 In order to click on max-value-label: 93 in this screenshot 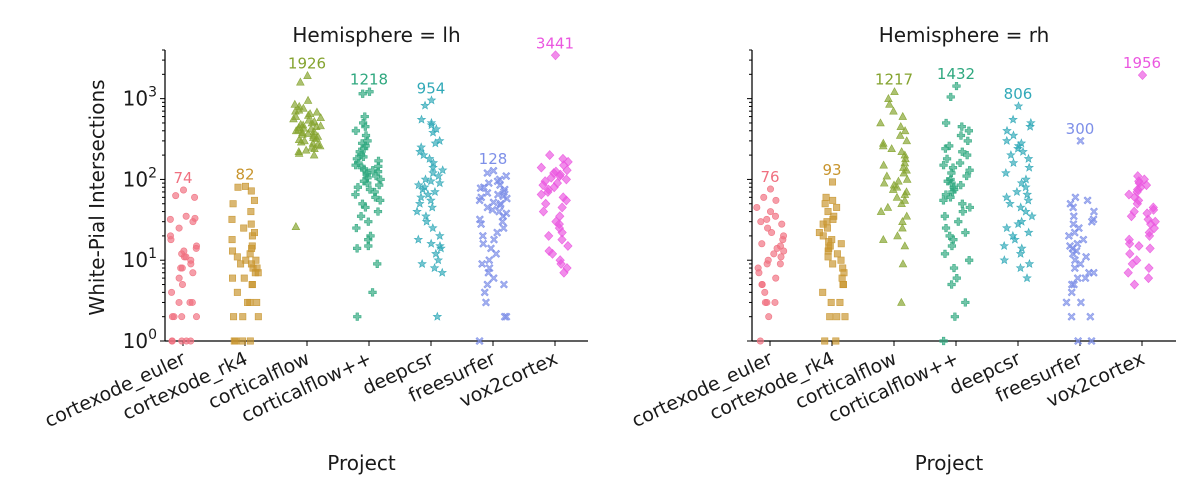, I will do `click(831, 170)`.